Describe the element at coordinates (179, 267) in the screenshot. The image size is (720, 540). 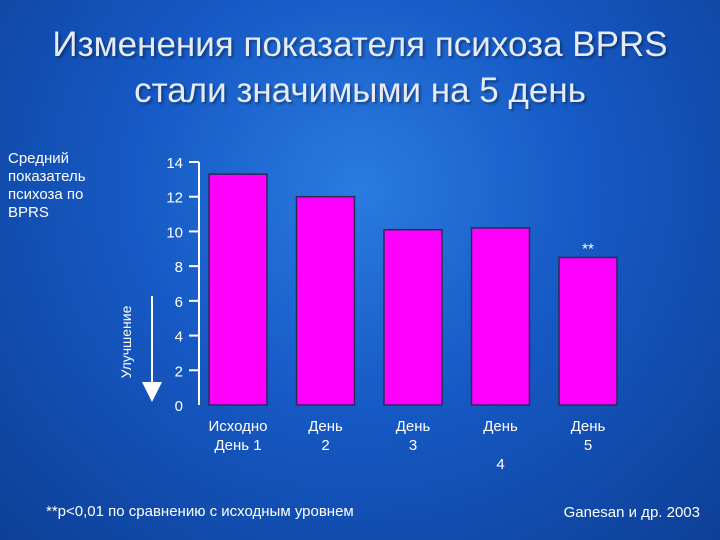
I see `y-tick-label: 8` at that location.